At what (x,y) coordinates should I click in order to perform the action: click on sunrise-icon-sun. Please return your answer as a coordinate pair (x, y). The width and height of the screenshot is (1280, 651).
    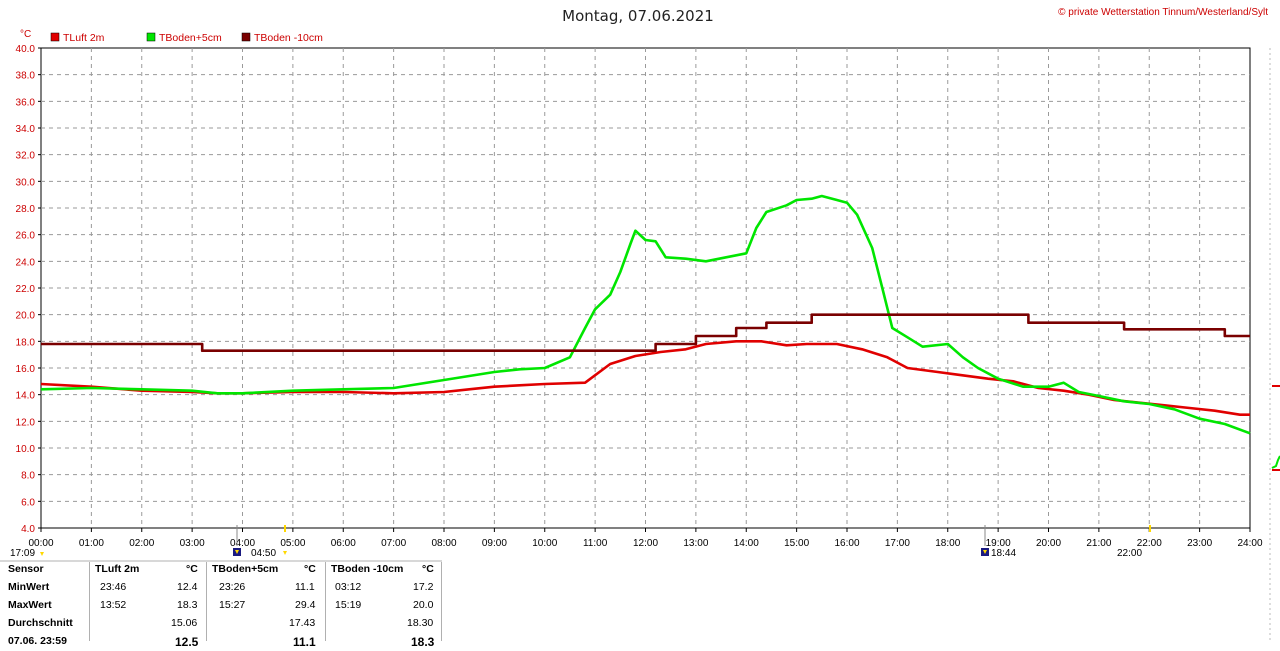
    Looking at the image, I should click on (237, 552).